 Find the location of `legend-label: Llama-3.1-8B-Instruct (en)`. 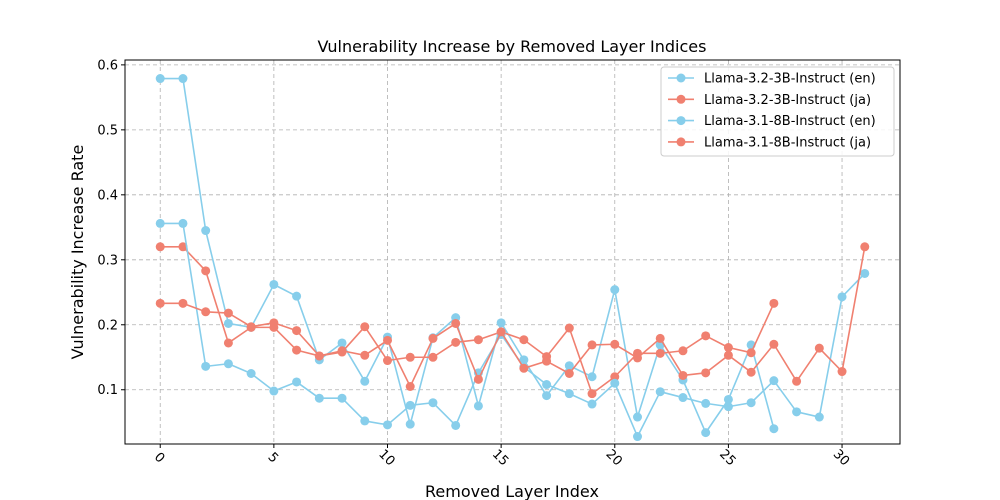

legend-label: Llama-3.1-8B-Instruct (en) is located at coordinates (790, 121).